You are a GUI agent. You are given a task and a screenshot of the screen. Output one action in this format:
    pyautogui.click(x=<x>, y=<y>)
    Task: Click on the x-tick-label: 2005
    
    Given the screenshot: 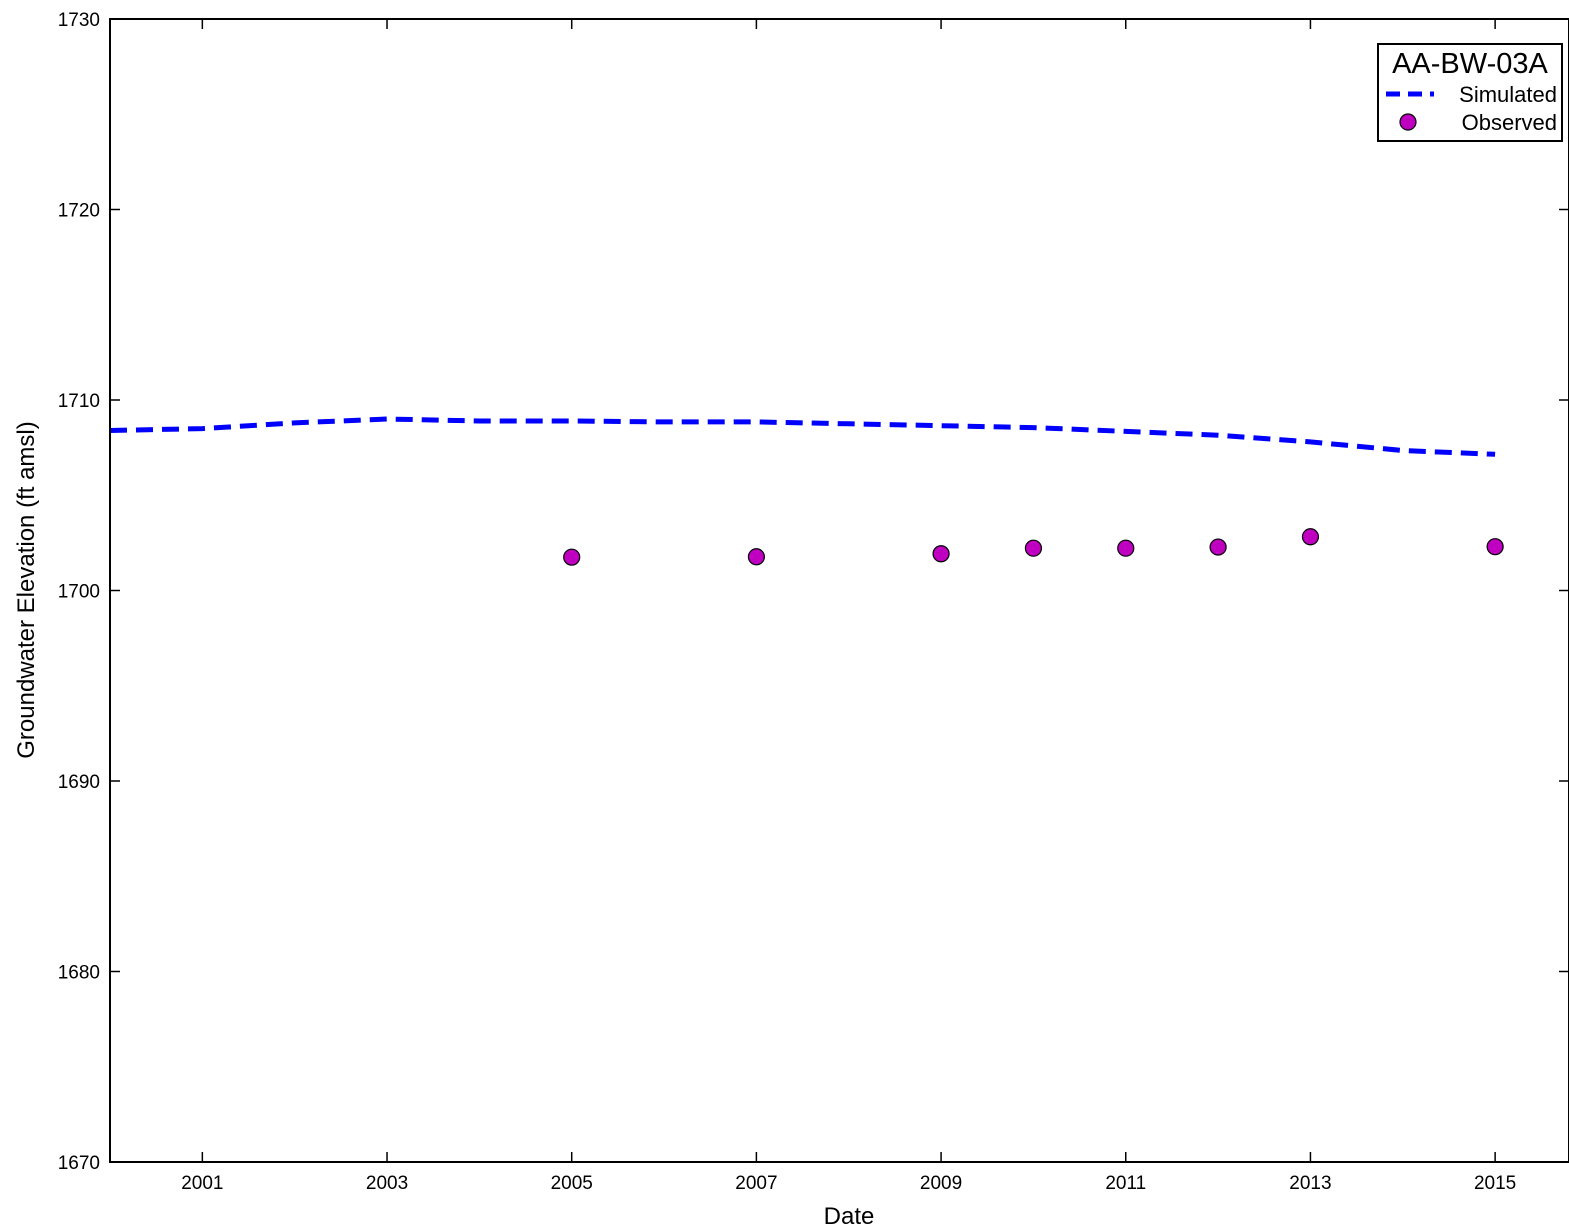 What is the action you would take?
    pyautogui.click(x=572, y=1183)
    